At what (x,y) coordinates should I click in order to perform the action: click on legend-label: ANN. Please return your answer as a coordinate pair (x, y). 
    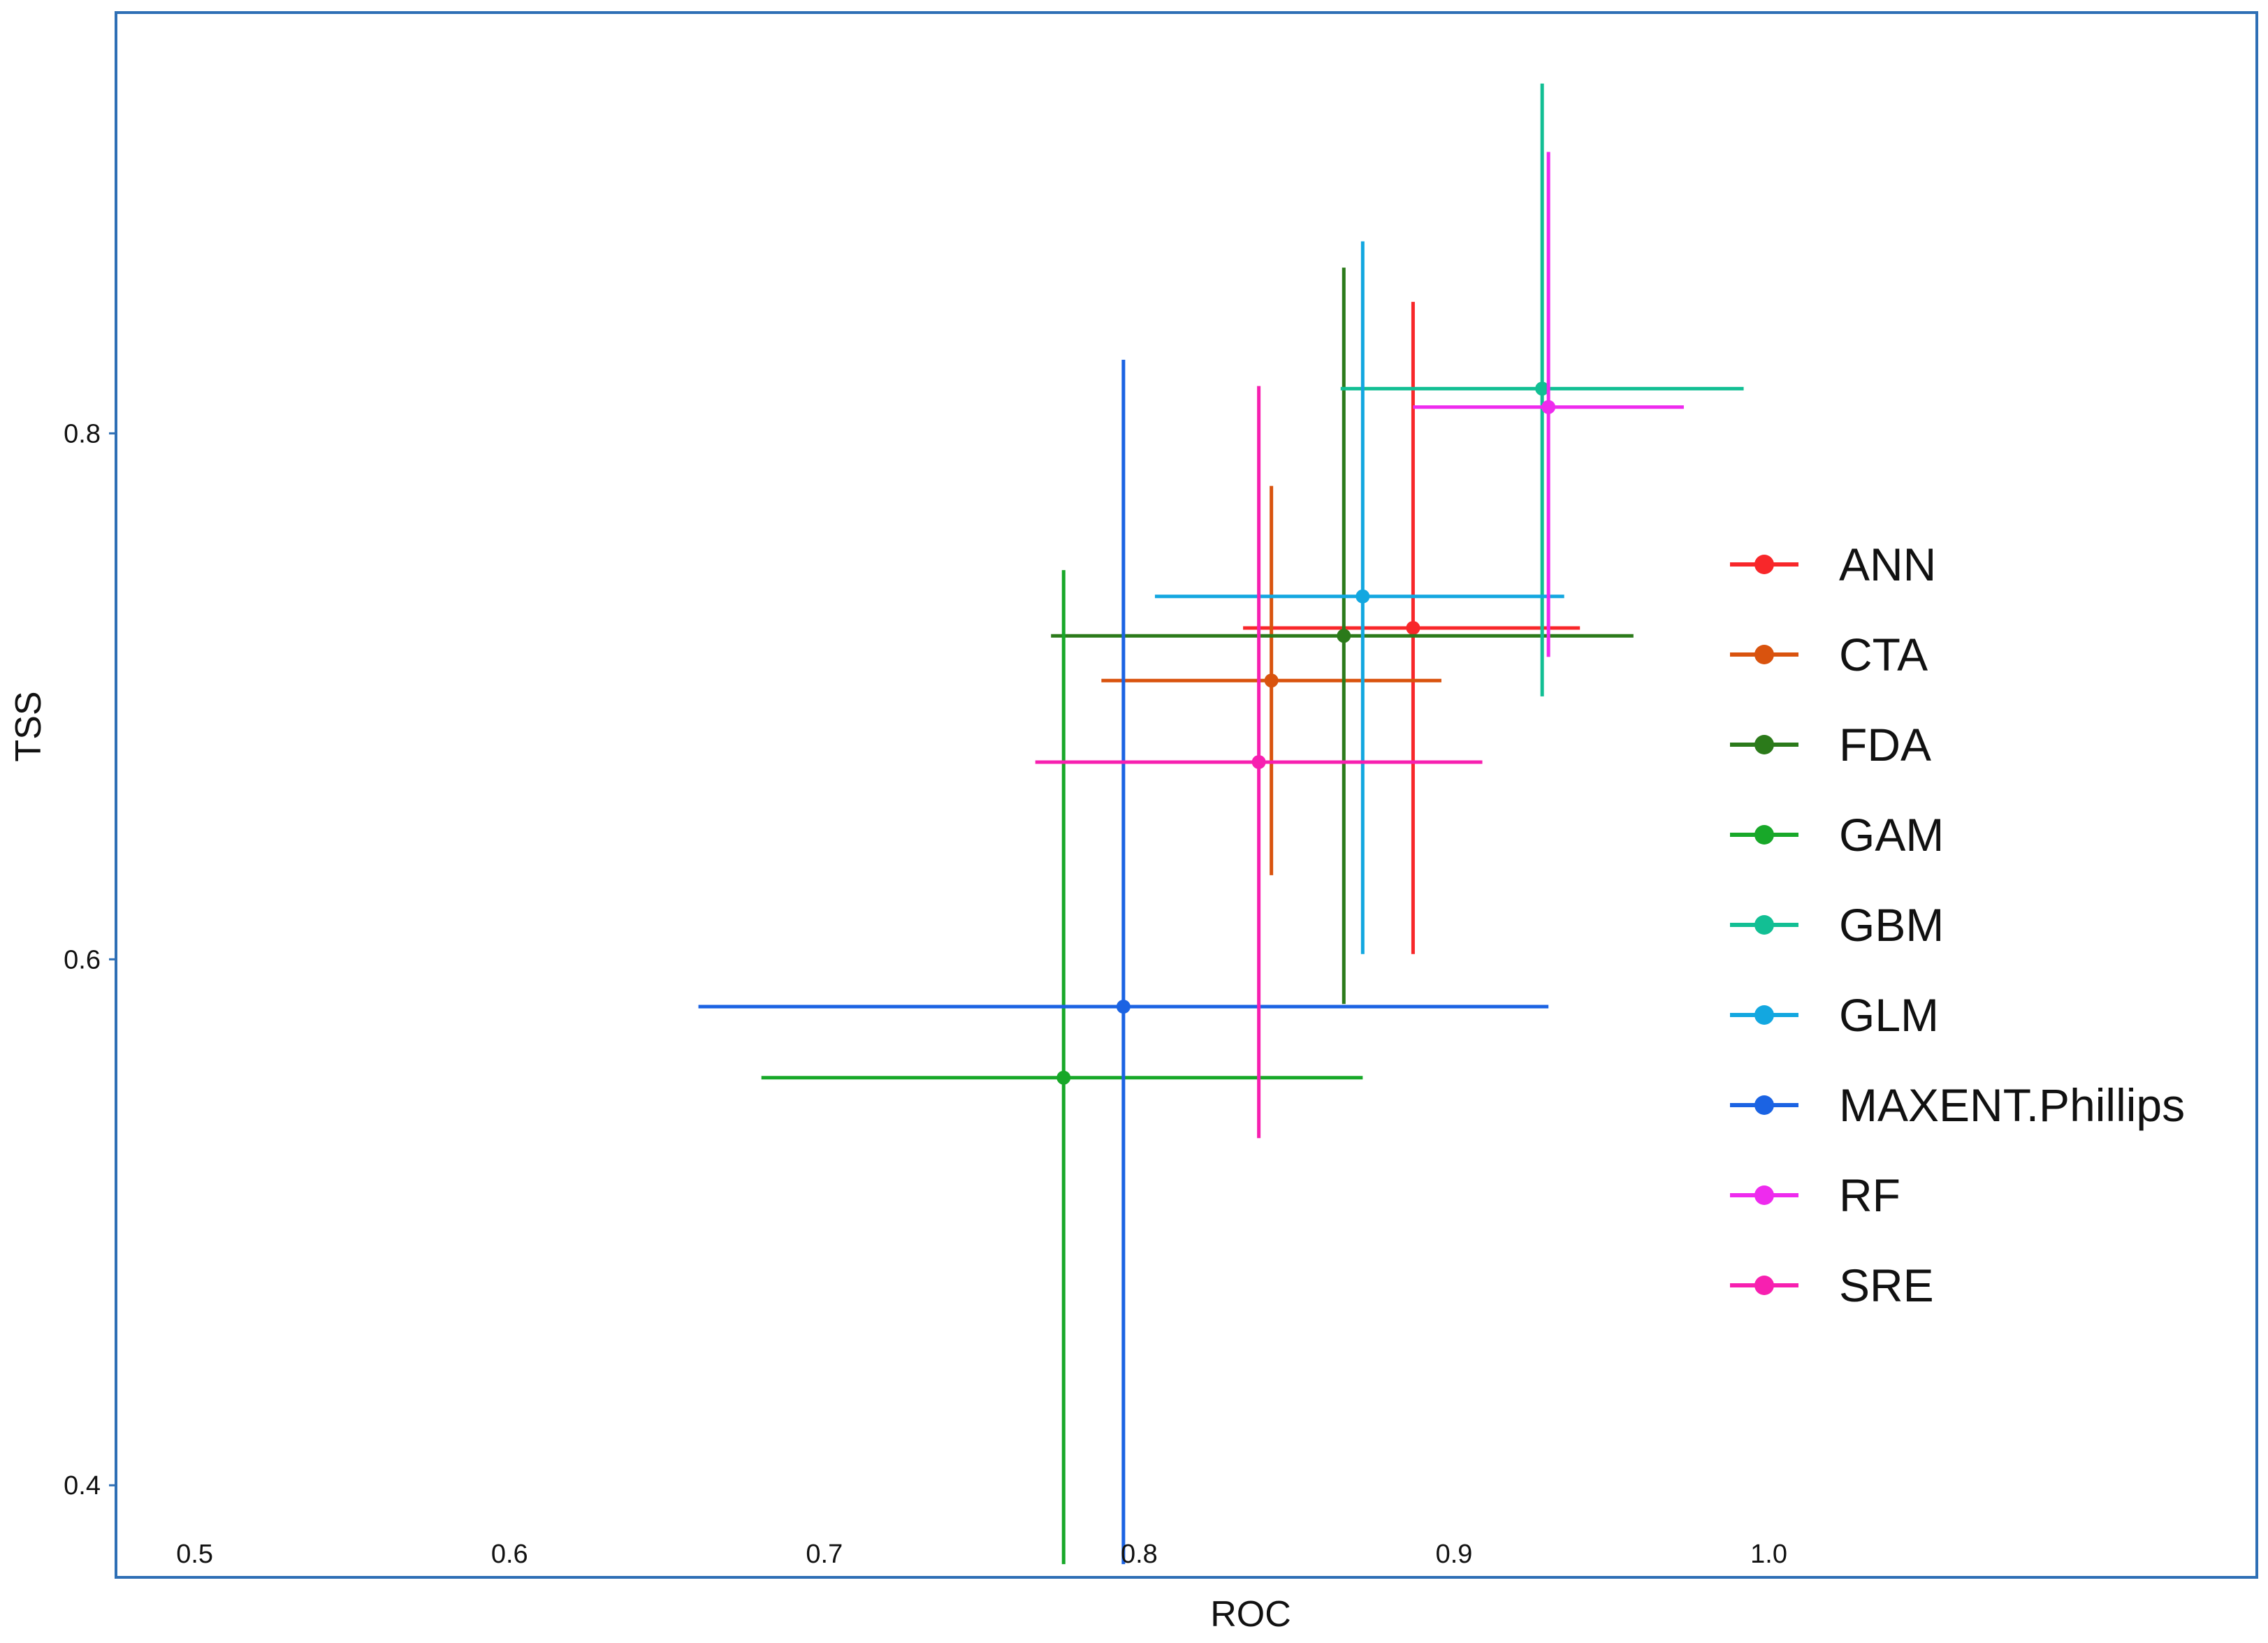
    Looking at the image, I should click on (1887, 564).